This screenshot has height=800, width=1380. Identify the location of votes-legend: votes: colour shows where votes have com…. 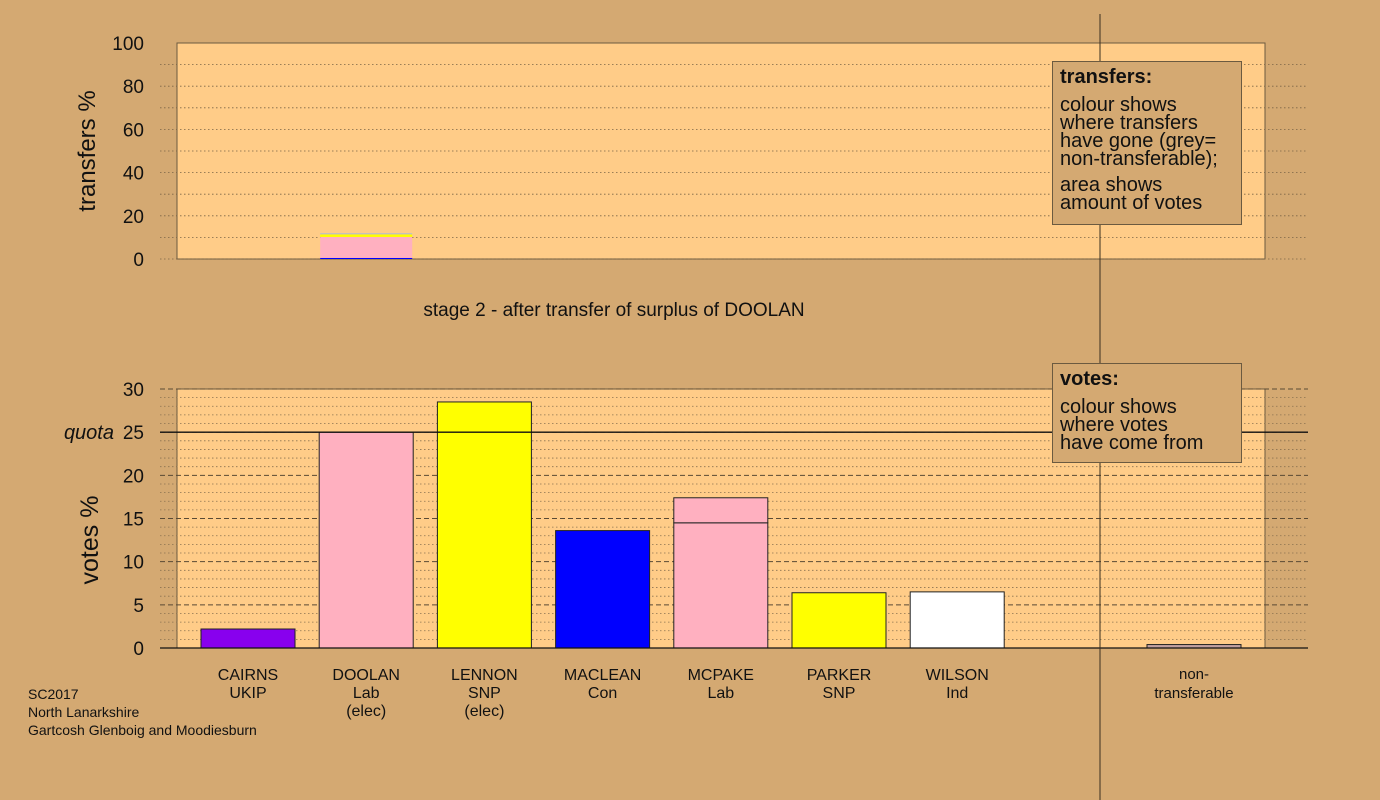
(1147, 413).